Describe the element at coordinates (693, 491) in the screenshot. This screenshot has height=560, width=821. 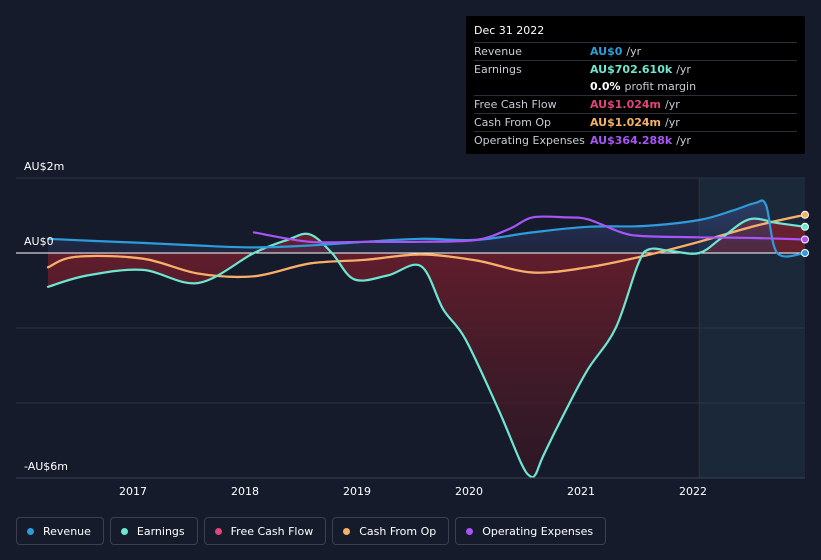
I see `x-tick-label: 2022` at that location.